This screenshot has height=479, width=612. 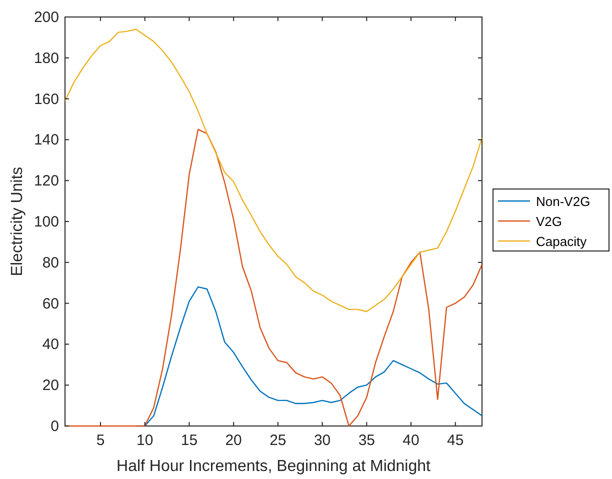 What do you see at coordinates (46, 222) in the screenshot?
I see `y-tick-label: 100` at bounding box center [46, 222].